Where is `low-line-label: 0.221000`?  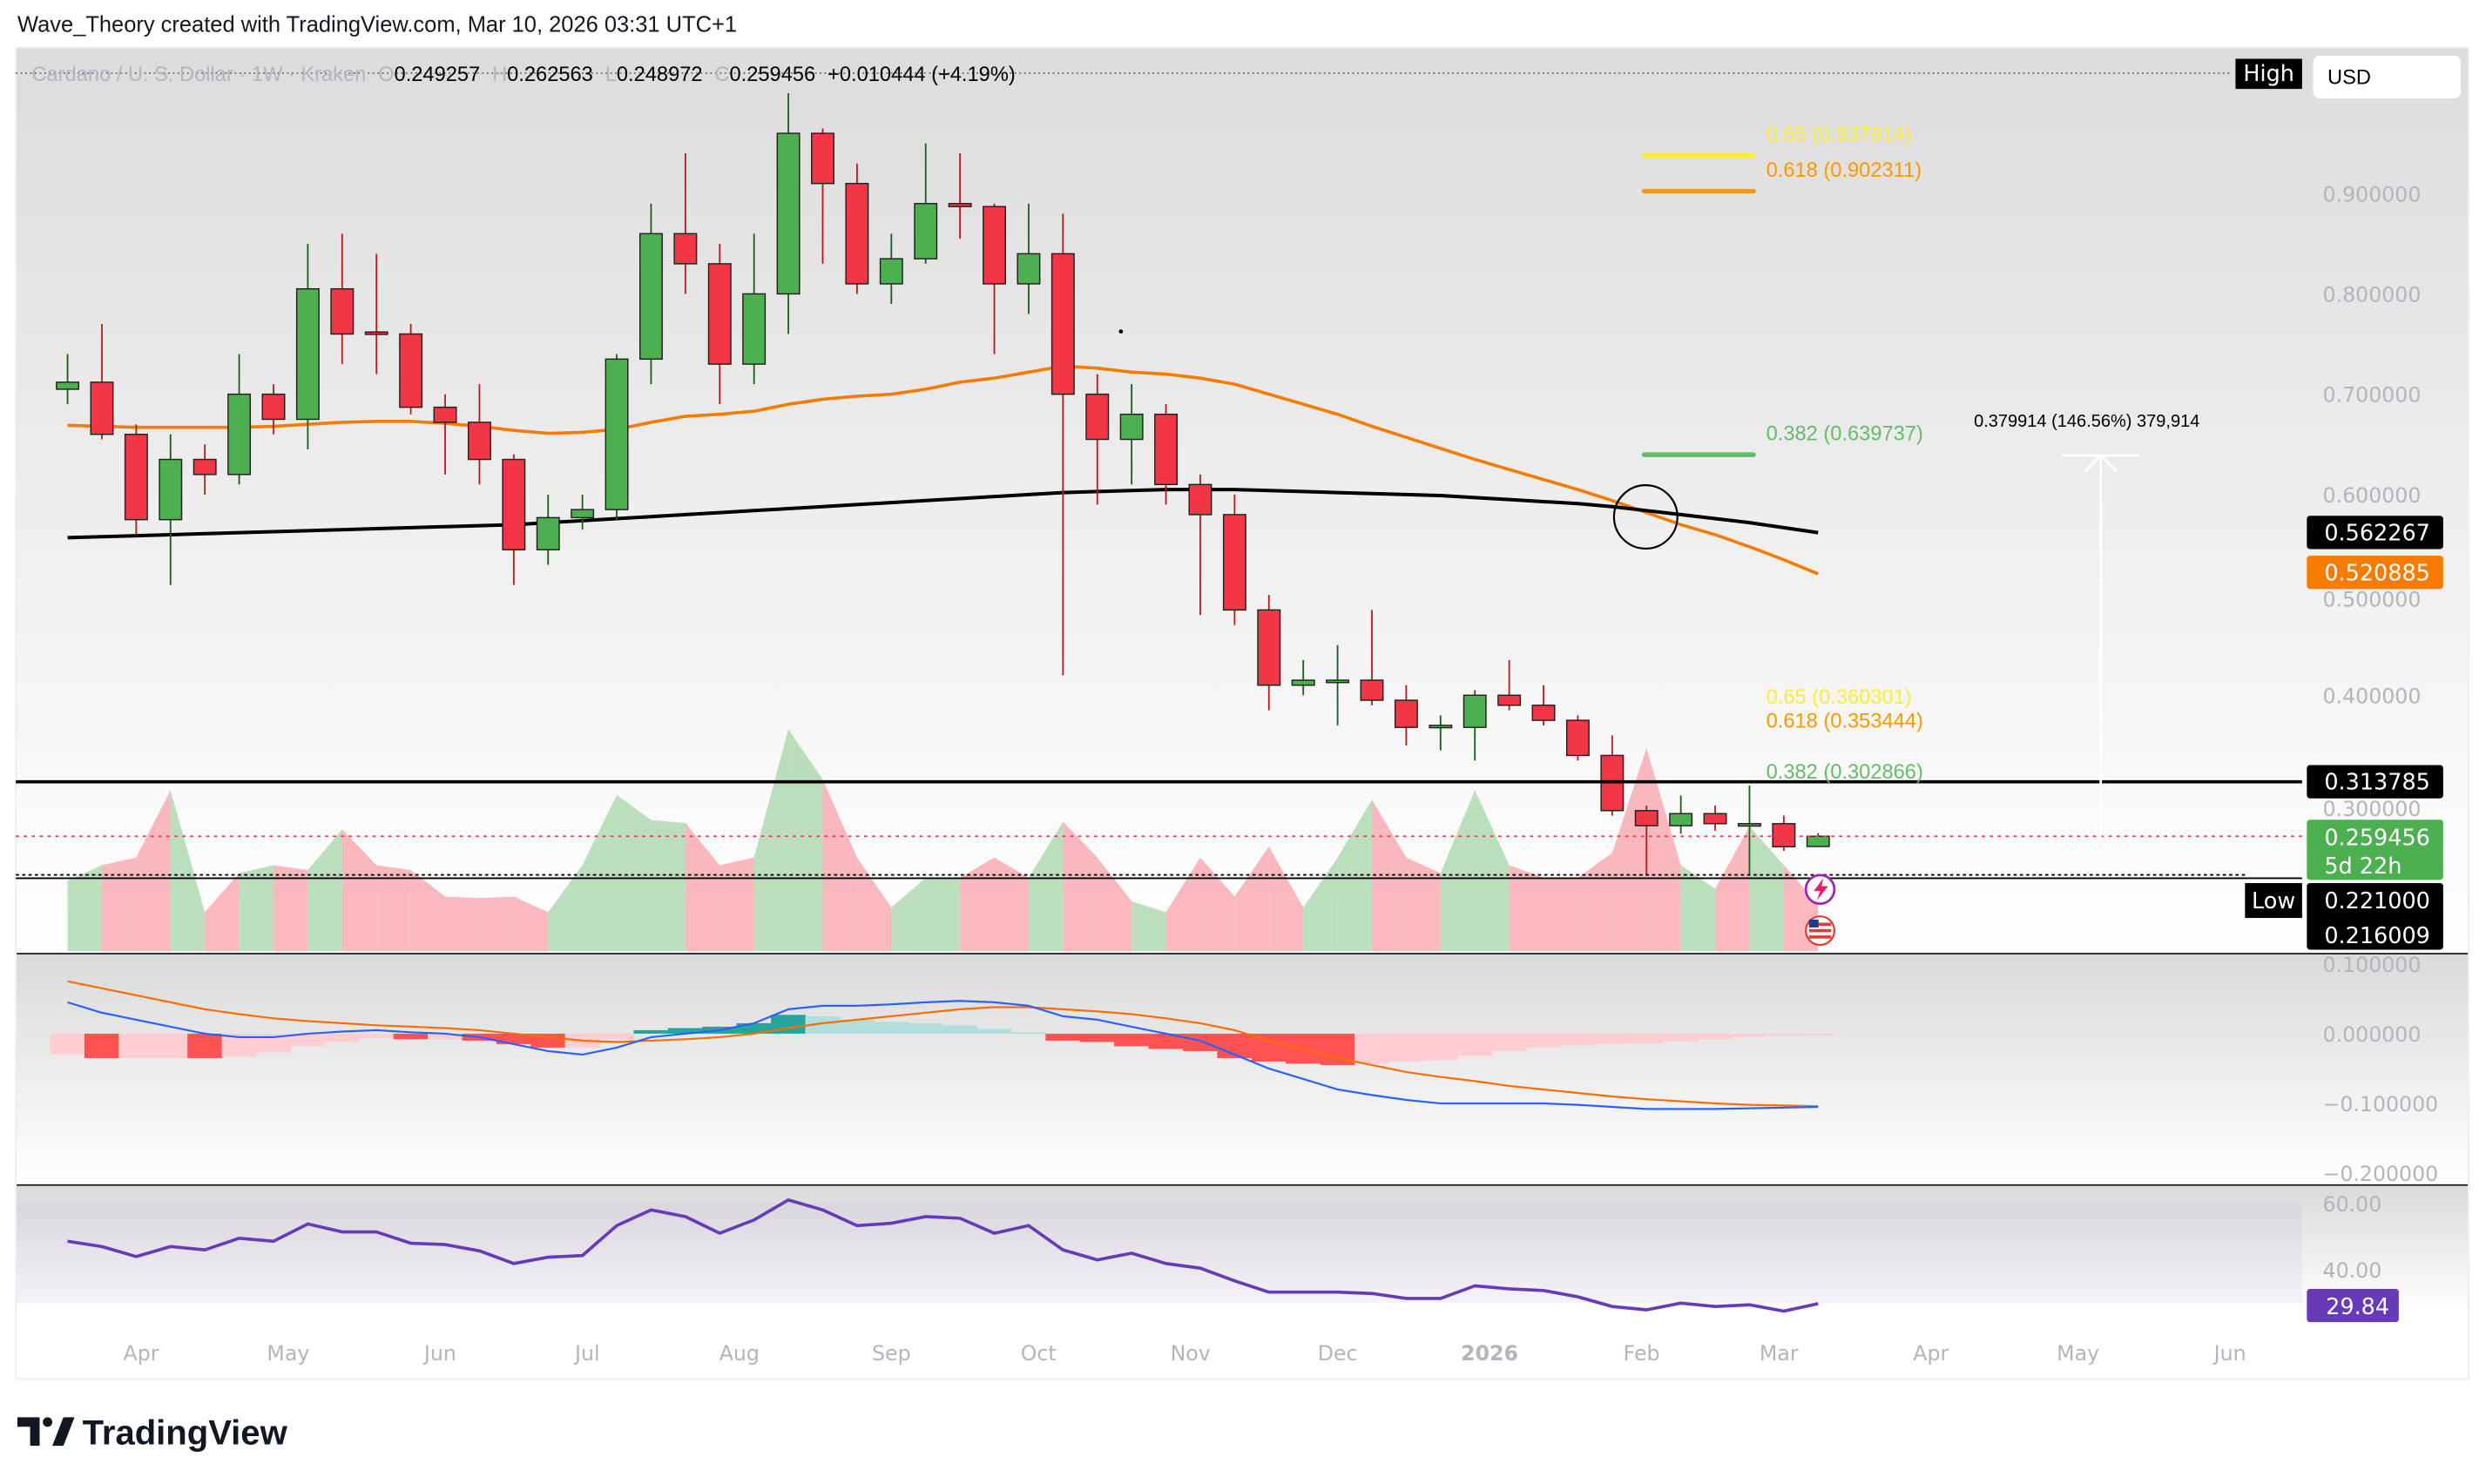 low-line-label: 0.221000 is located at coordinates (2377, 901).